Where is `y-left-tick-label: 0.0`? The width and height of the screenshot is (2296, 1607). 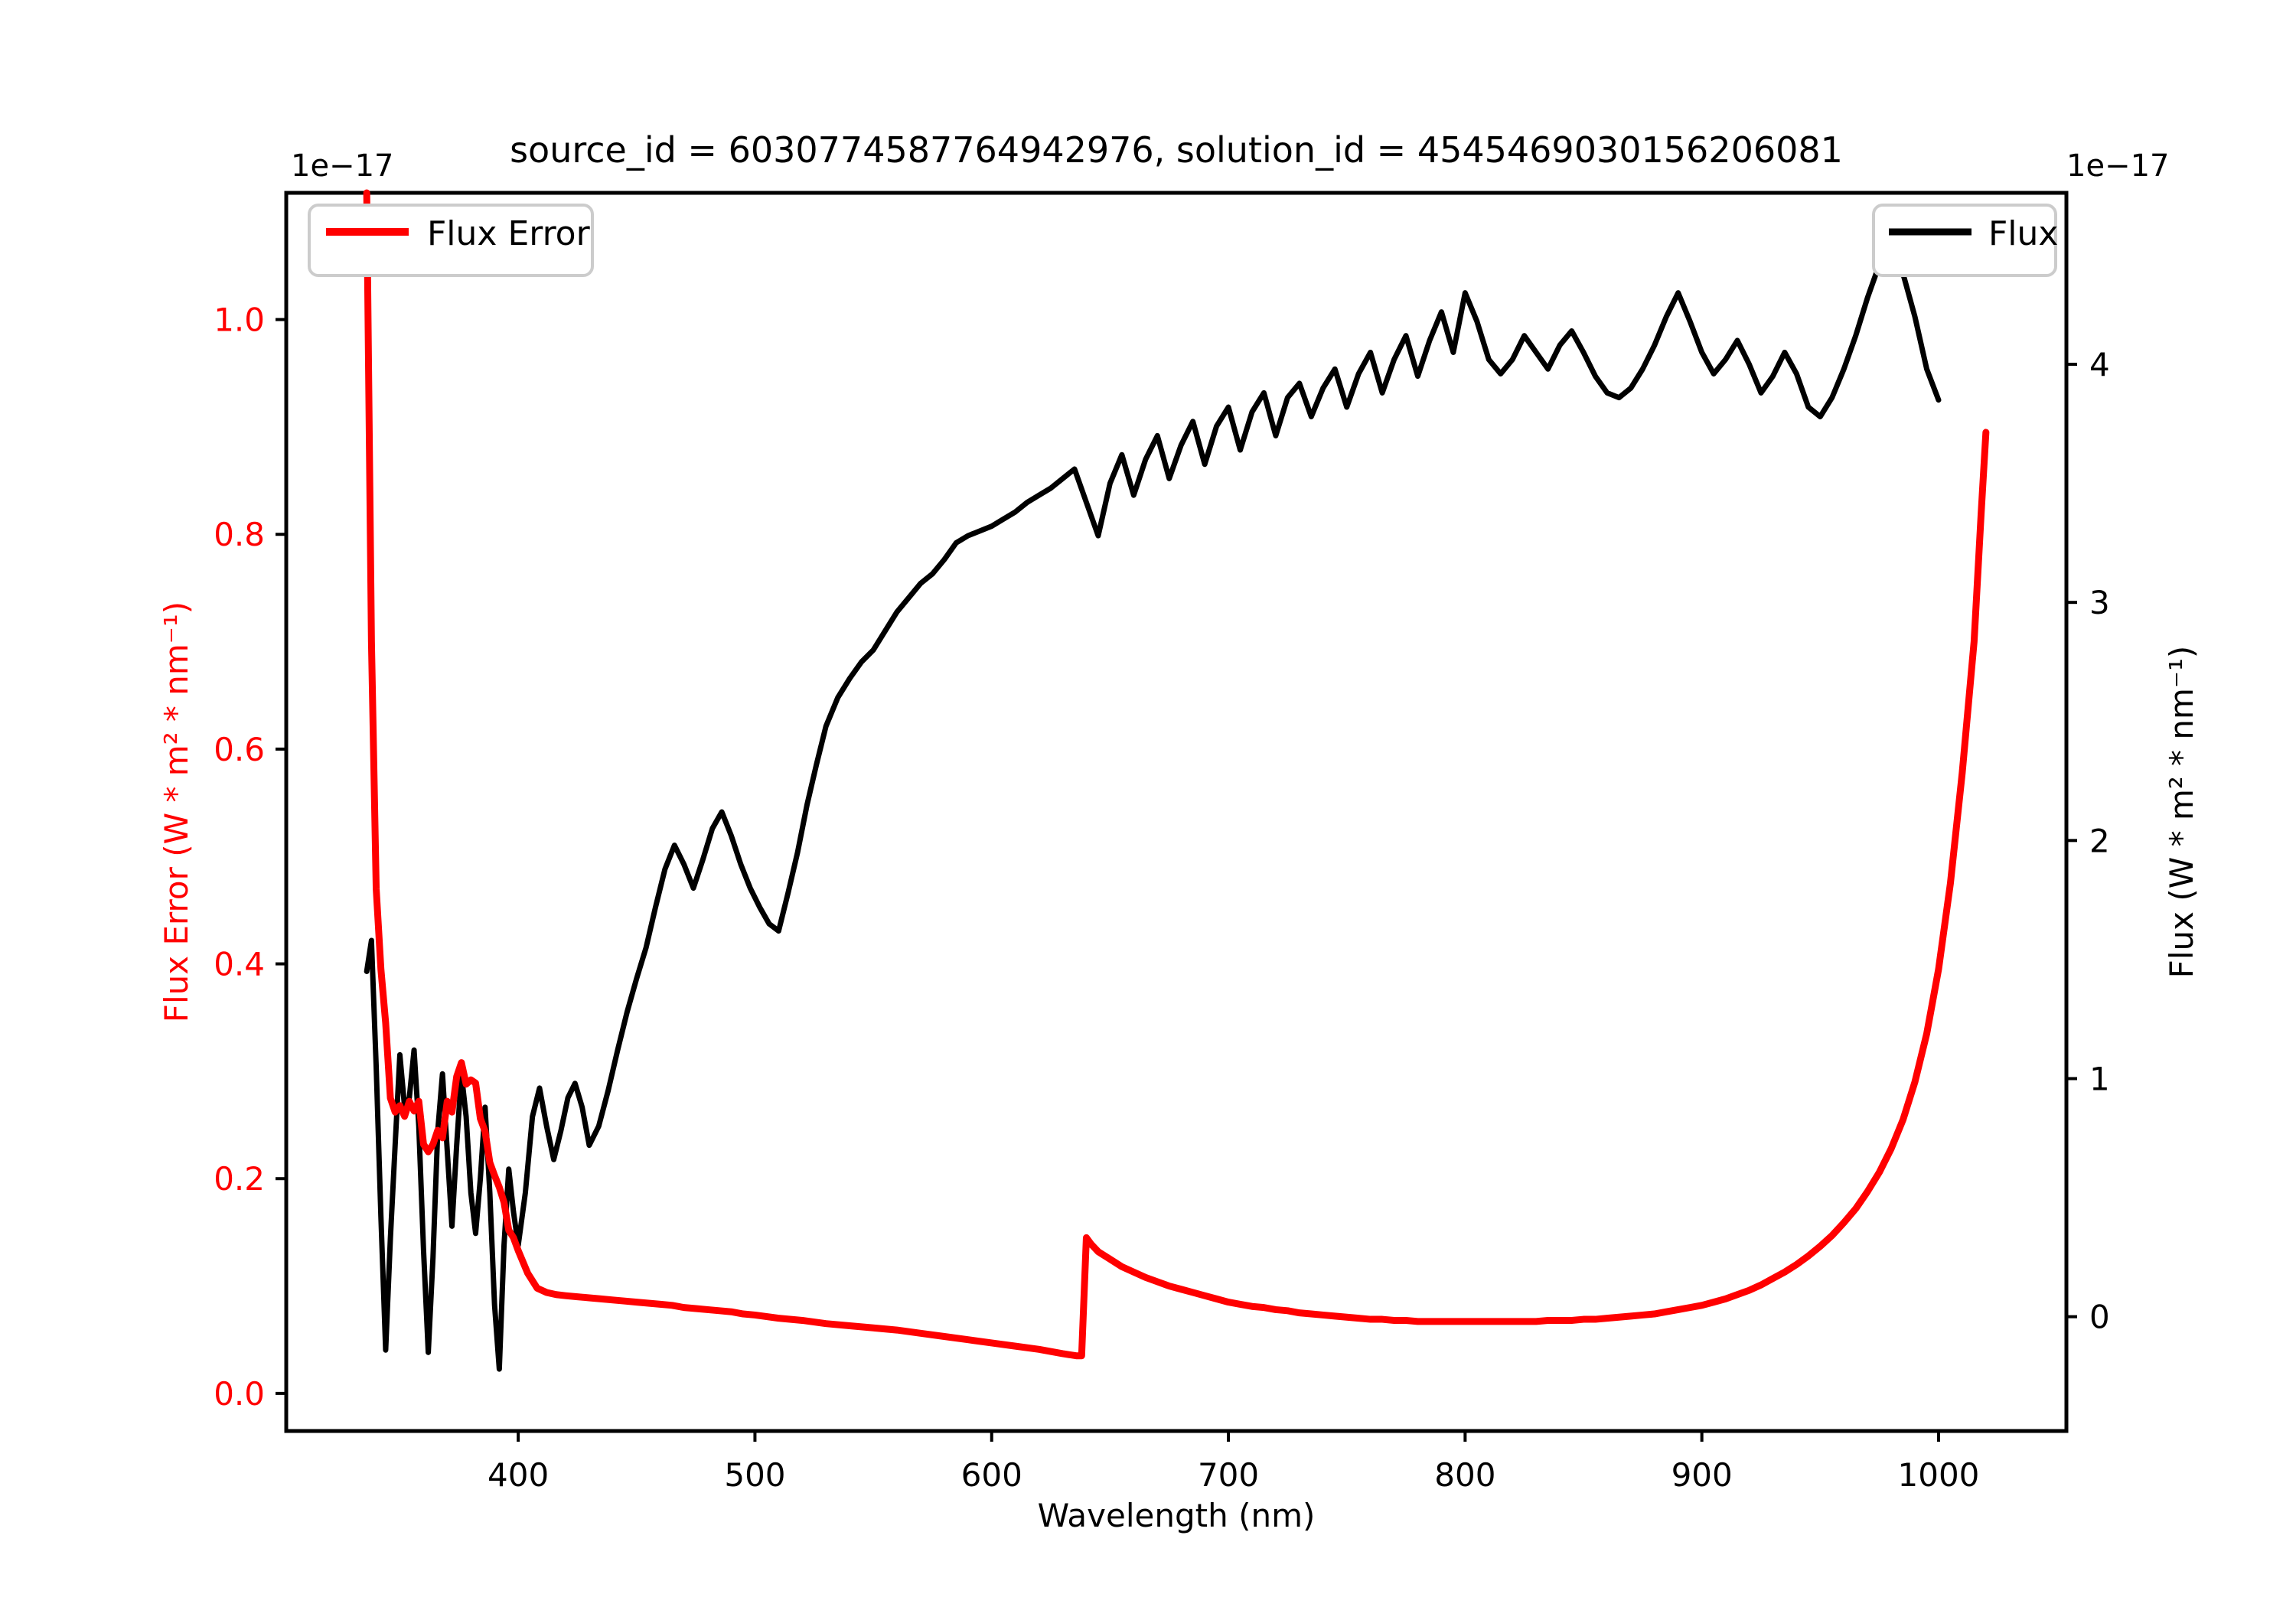
y-left-tick-label: 0.0 is located at coordinates (239, 1394).